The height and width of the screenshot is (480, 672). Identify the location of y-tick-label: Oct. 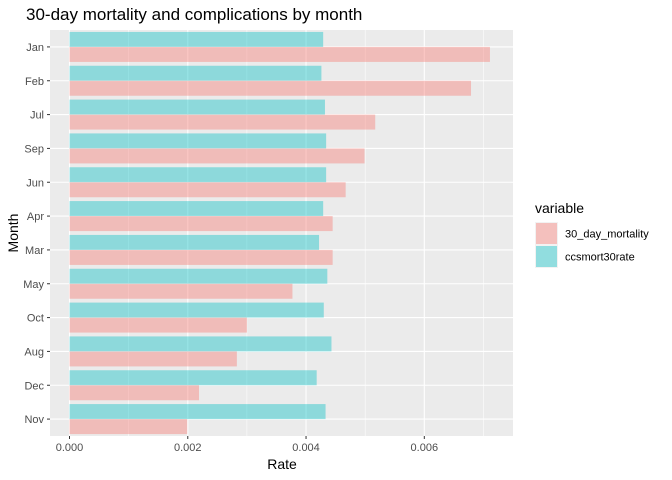
(35, 319).